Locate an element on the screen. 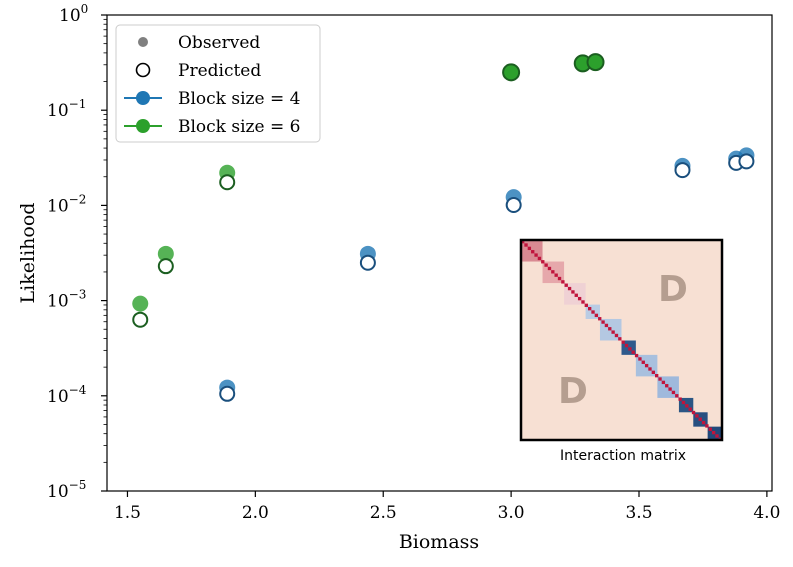 The image size is (793, 567). legend-box is located at coordinates (218, 83).